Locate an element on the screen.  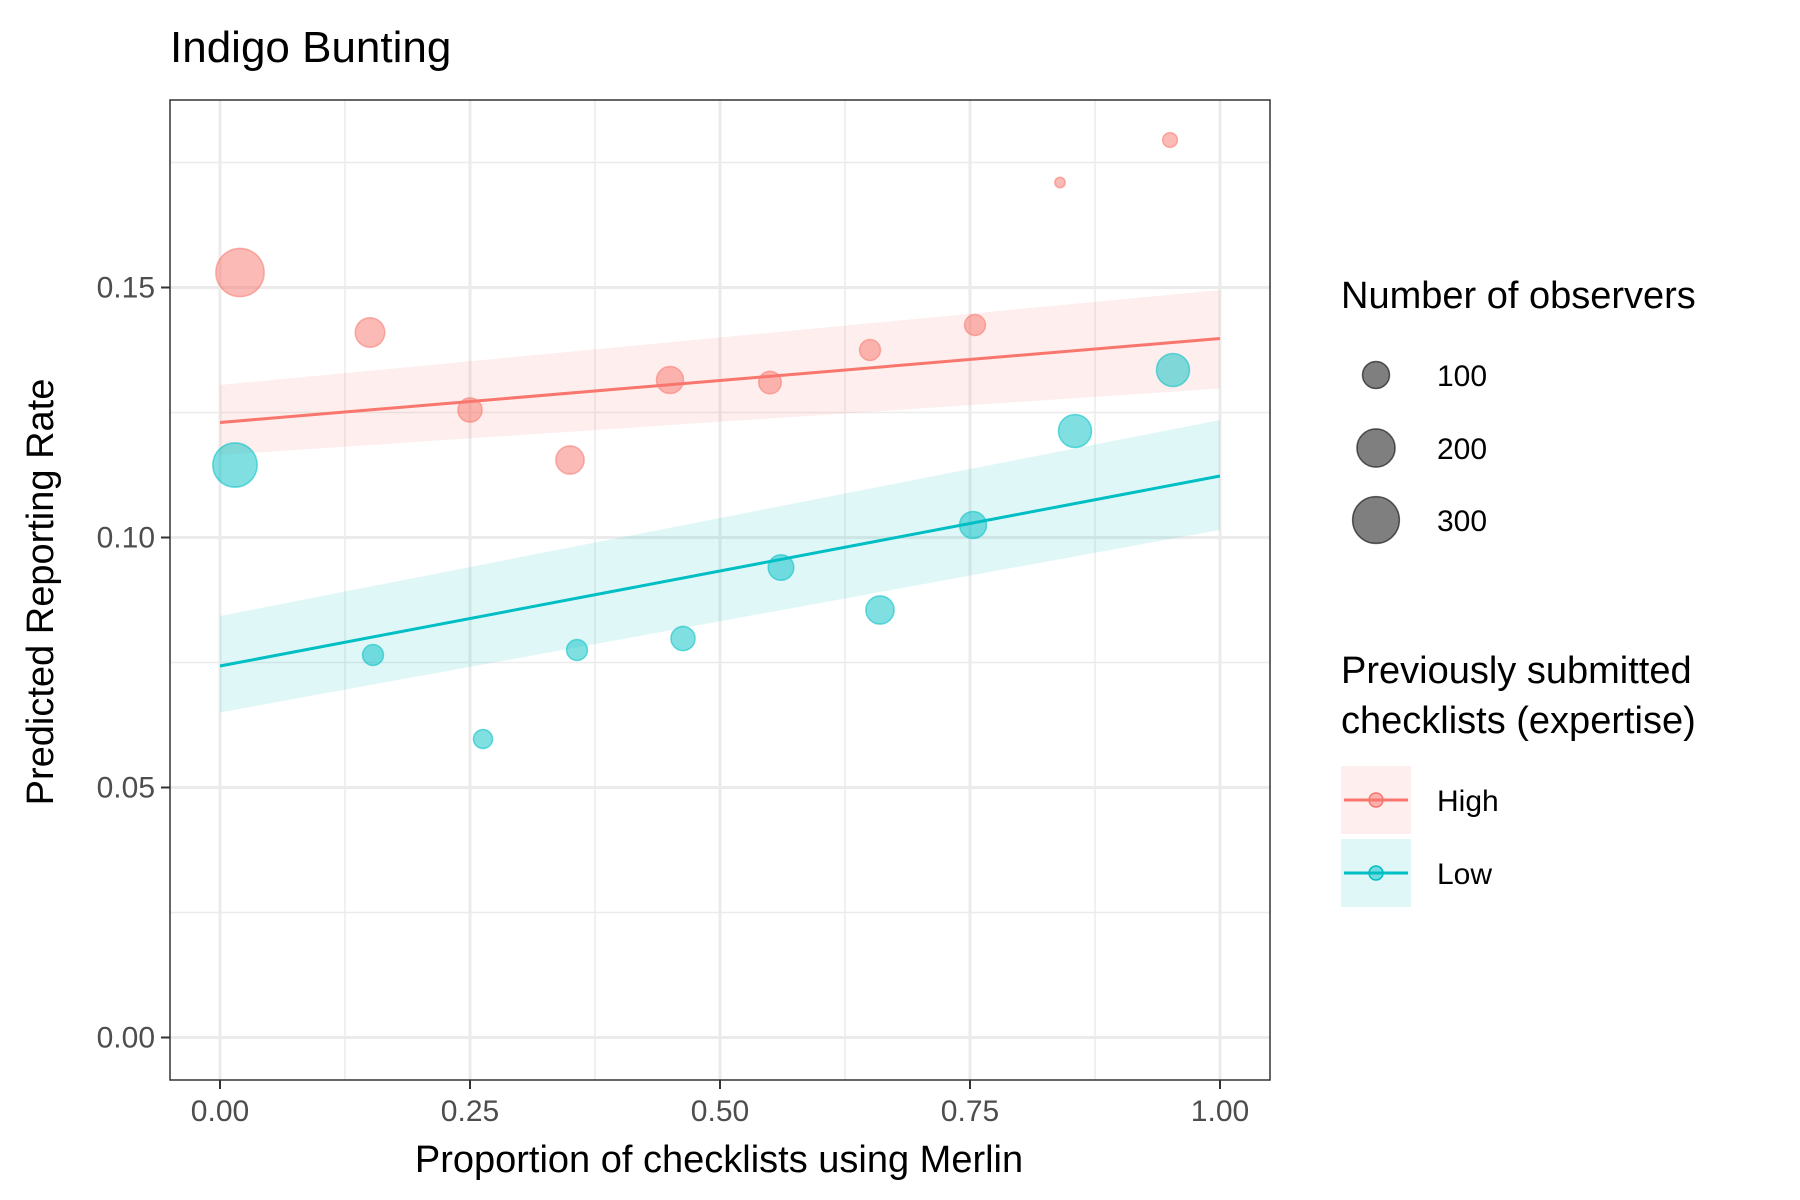
confidence-band-low is located at coordinates (720, 566).